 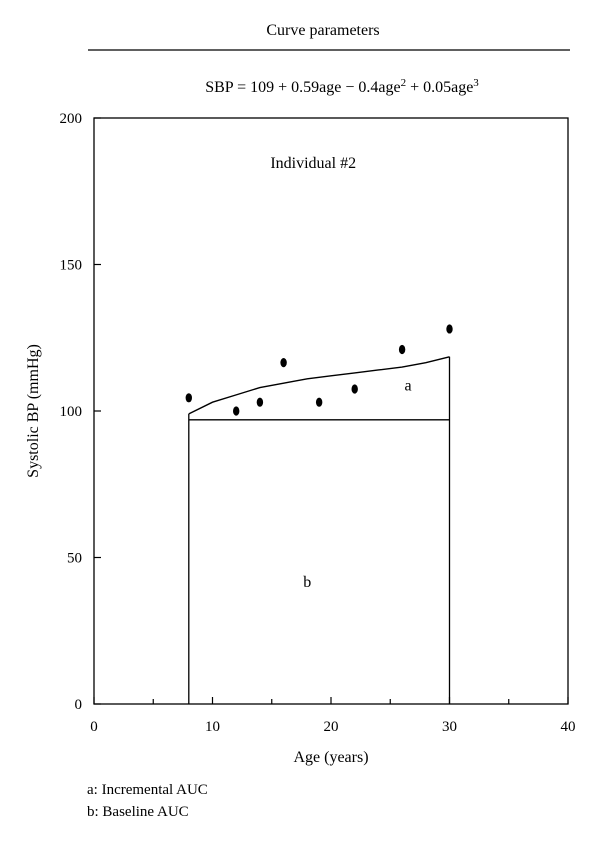 I want to click on eq-lhs: SBP, so click(x=219, y=87).